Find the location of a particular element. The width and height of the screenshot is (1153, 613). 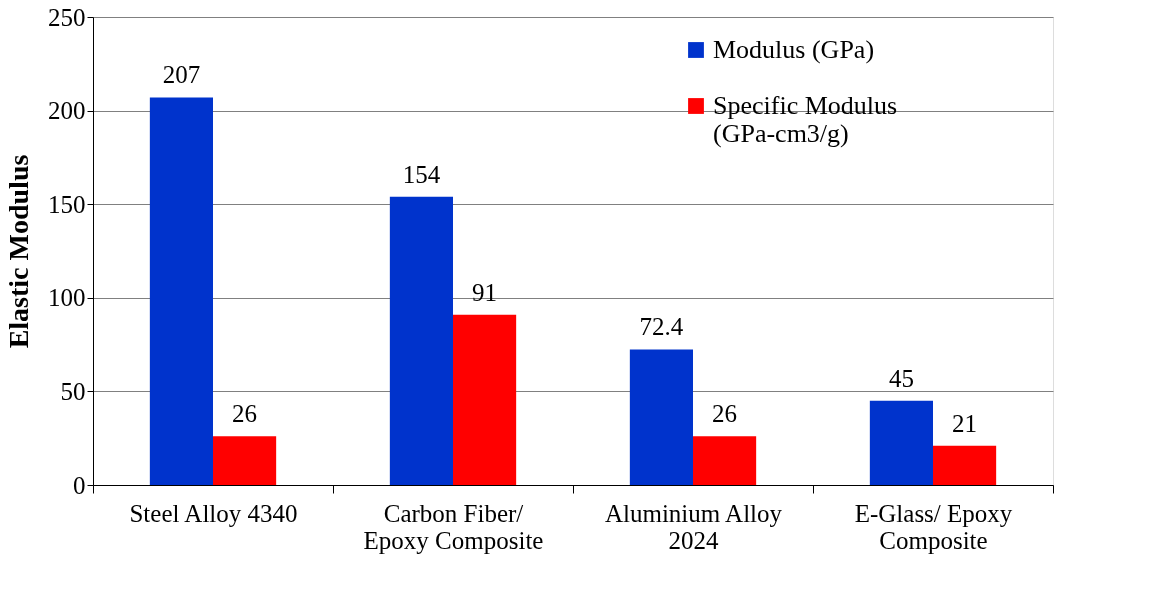

x-tick-label: Aluminium Alloy 2024 is located at coordinates (693, 526).